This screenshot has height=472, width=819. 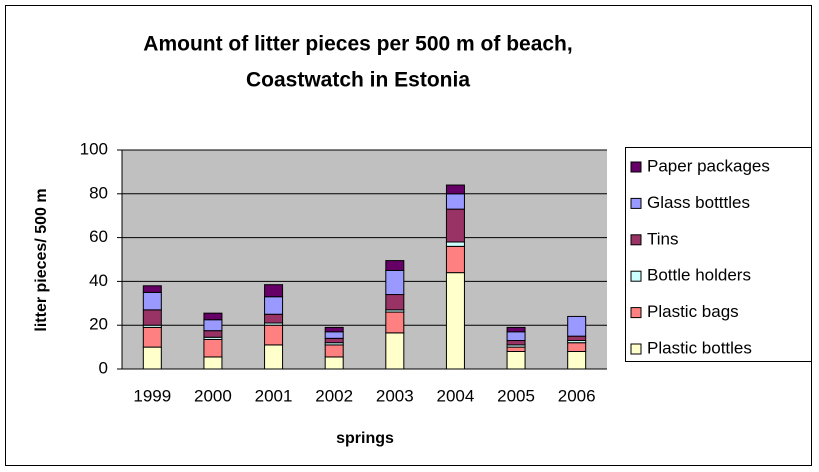 I want to click on legend-label: Plastic bags, so click(x=693, y=311).